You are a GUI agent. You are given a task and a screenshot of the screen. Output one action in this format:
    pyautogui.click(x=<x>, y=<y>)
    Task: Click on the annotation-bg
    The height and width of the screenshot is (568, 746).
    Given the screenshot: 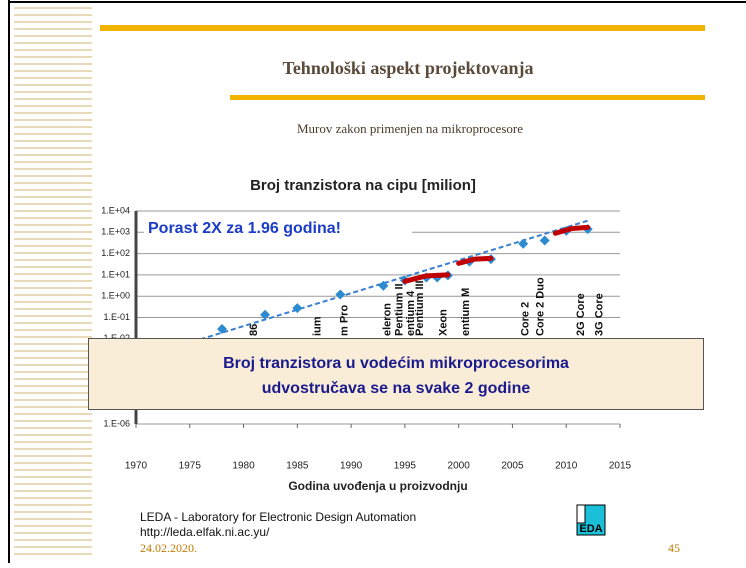 What is the action you would take?
    pyautogui.click(x=278, y=228)
    